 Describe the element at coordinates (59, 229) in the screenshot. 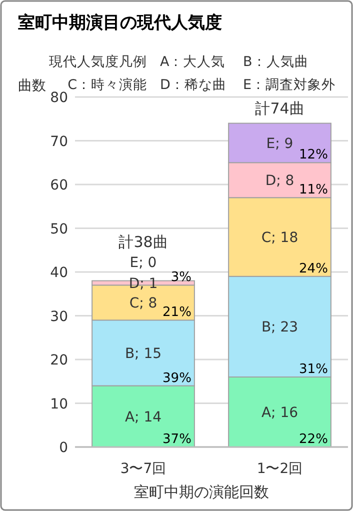

I see `y-tick-label: 50` at that location.